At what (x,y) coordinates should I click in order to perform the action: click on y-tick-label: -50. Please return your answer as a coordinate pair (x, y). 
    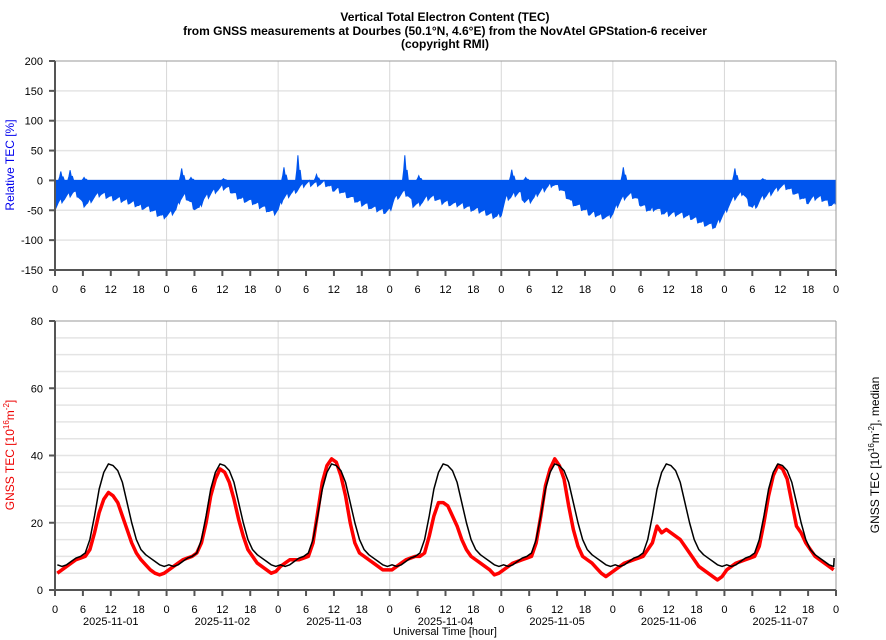
    Looking at the image, I should click on (35, 211).